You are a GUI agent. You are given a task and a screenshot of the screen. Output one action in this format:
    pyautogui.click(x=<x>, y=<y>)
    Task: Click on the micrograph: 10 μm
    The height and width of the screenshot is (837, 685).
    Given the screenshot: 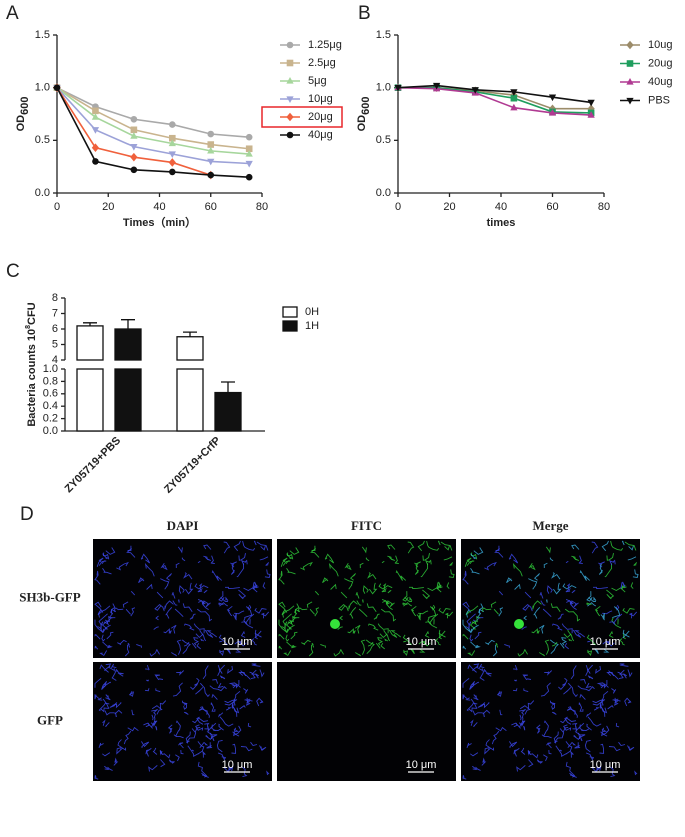 What is the action you would take?
    pyautogui.click(x=550, y=598)
    